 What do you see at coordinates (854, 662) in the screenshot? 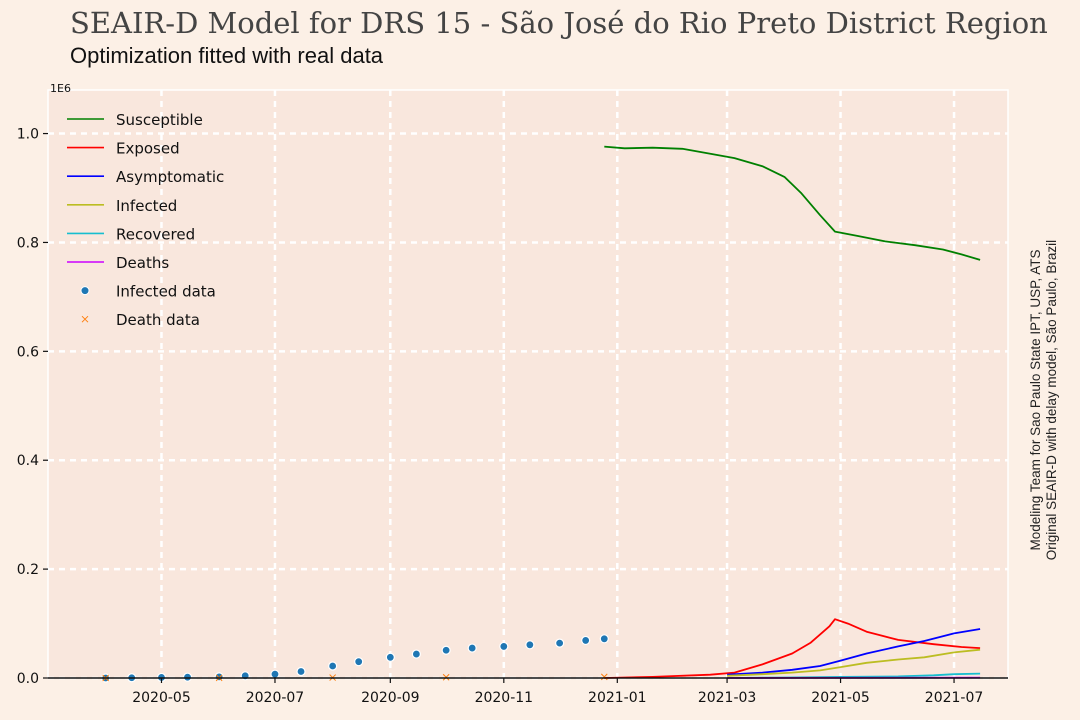
I see `series-line-infected` at bounding box center [854, 662].